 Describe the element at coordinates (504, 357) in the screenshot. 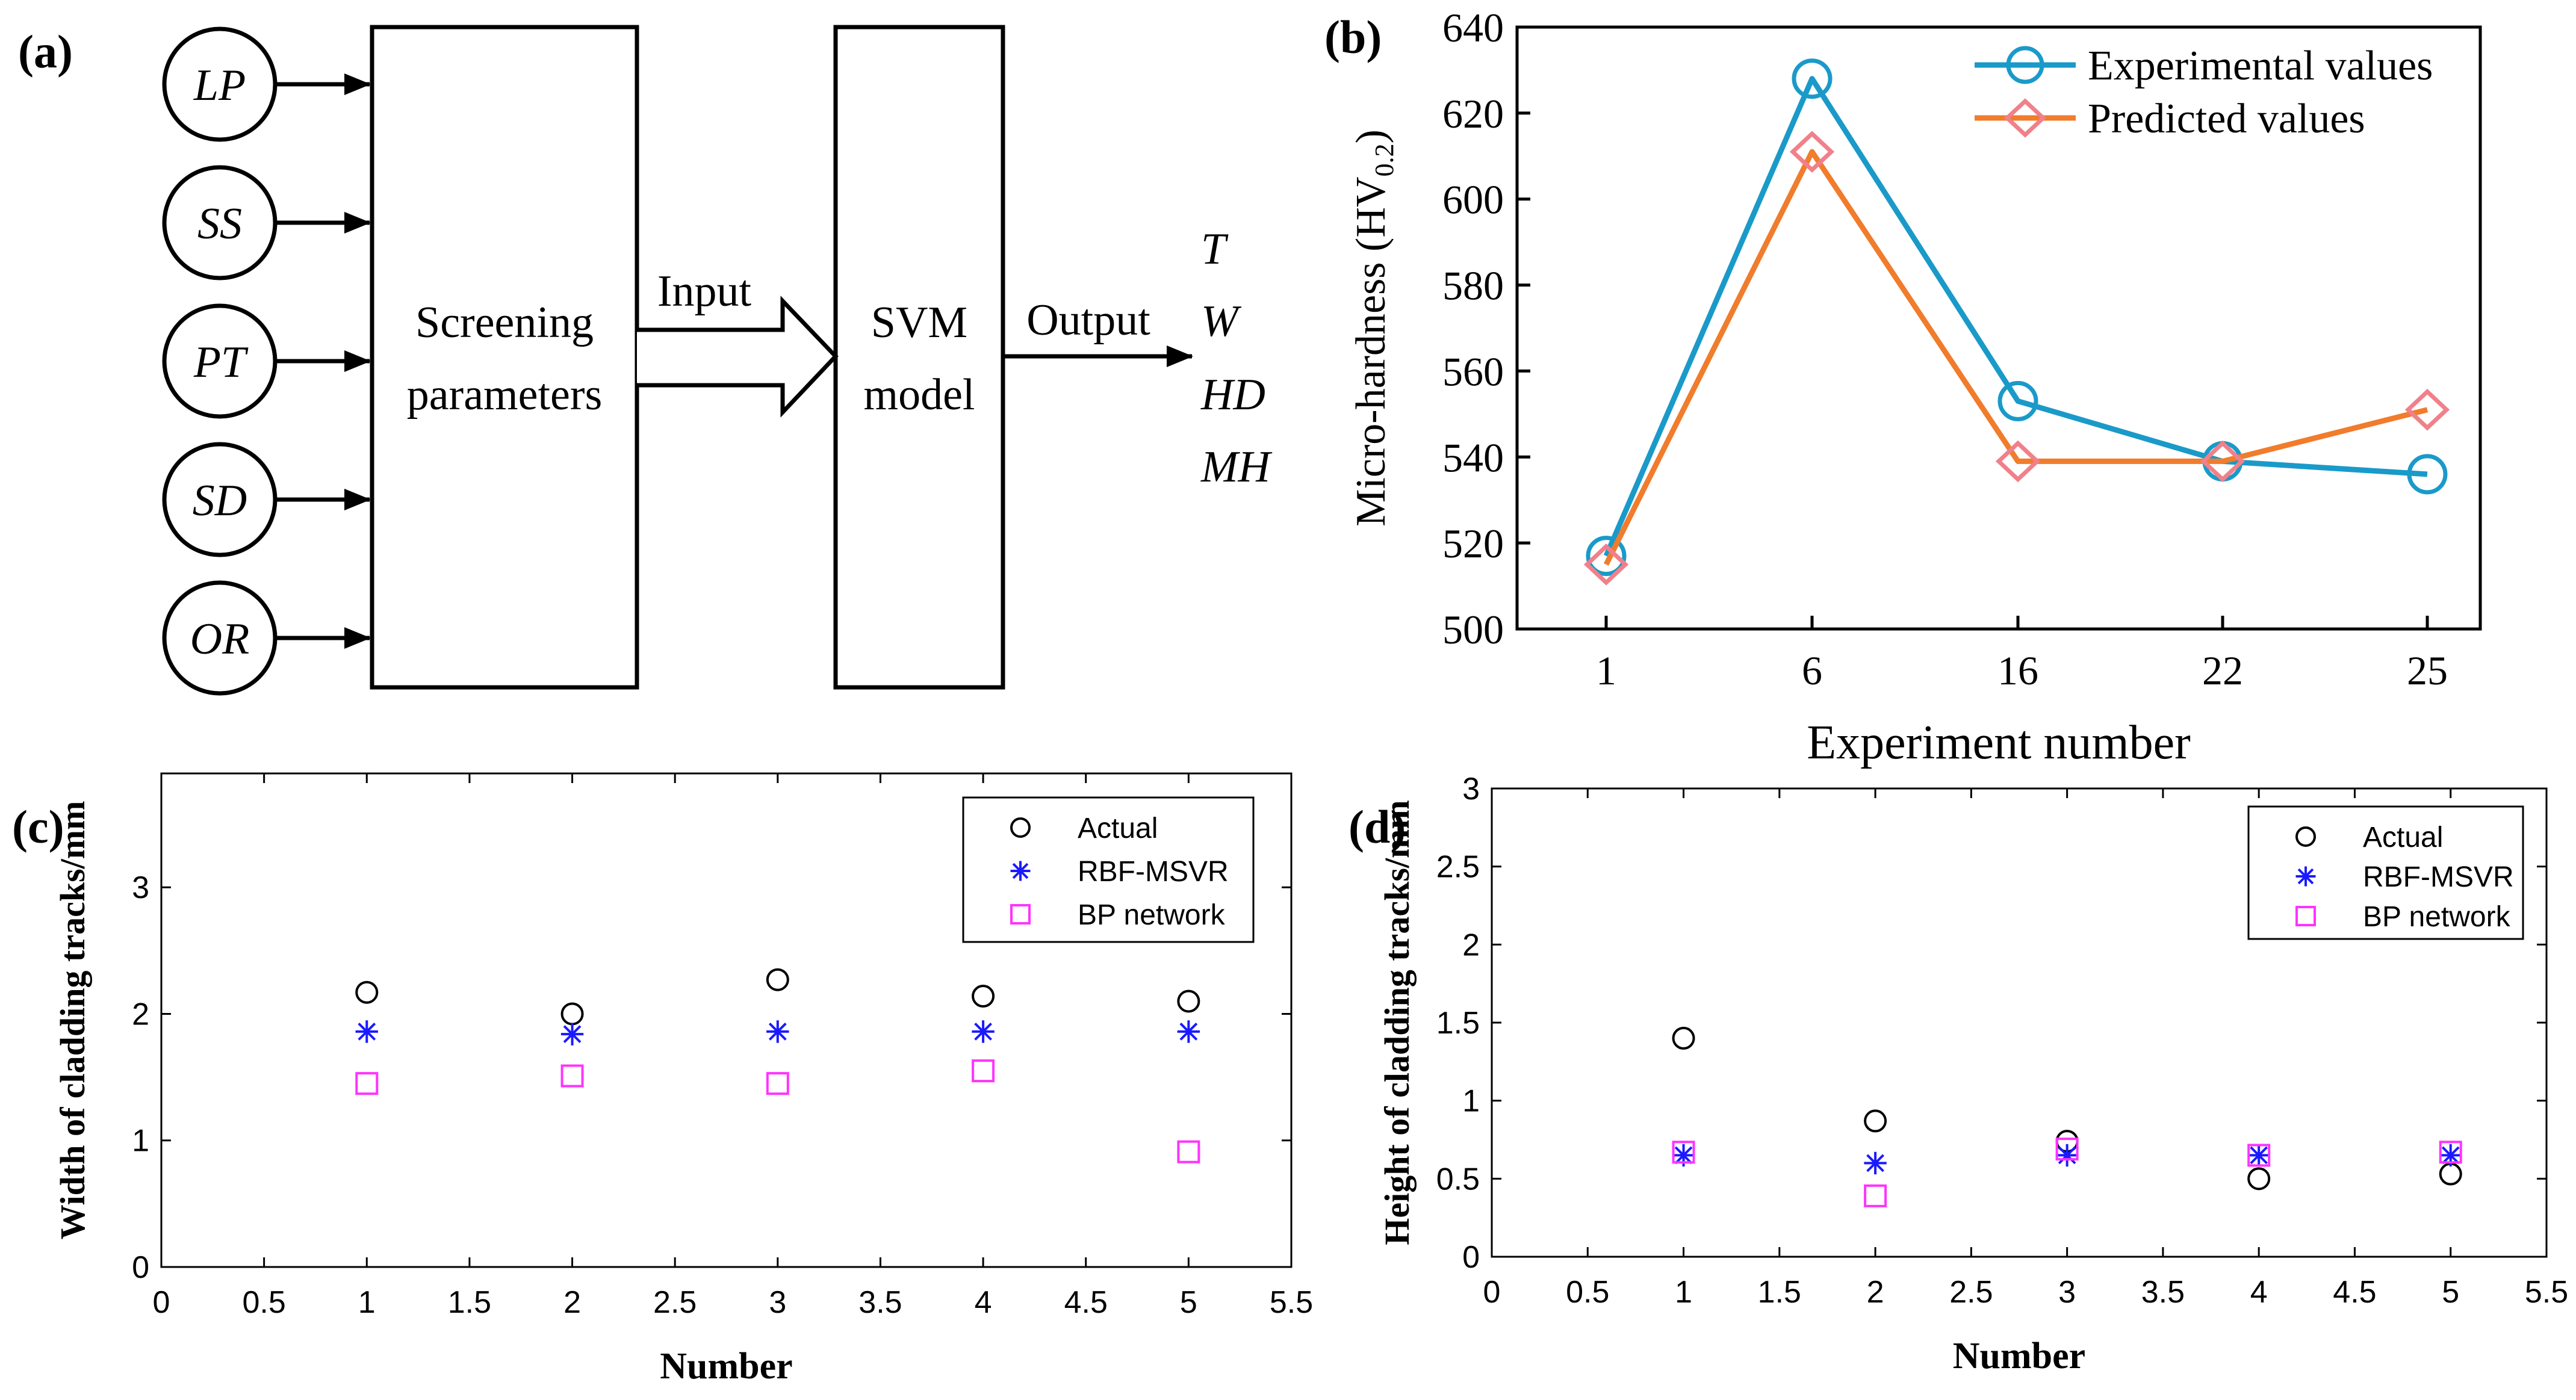

I see `screening-box` at that location.